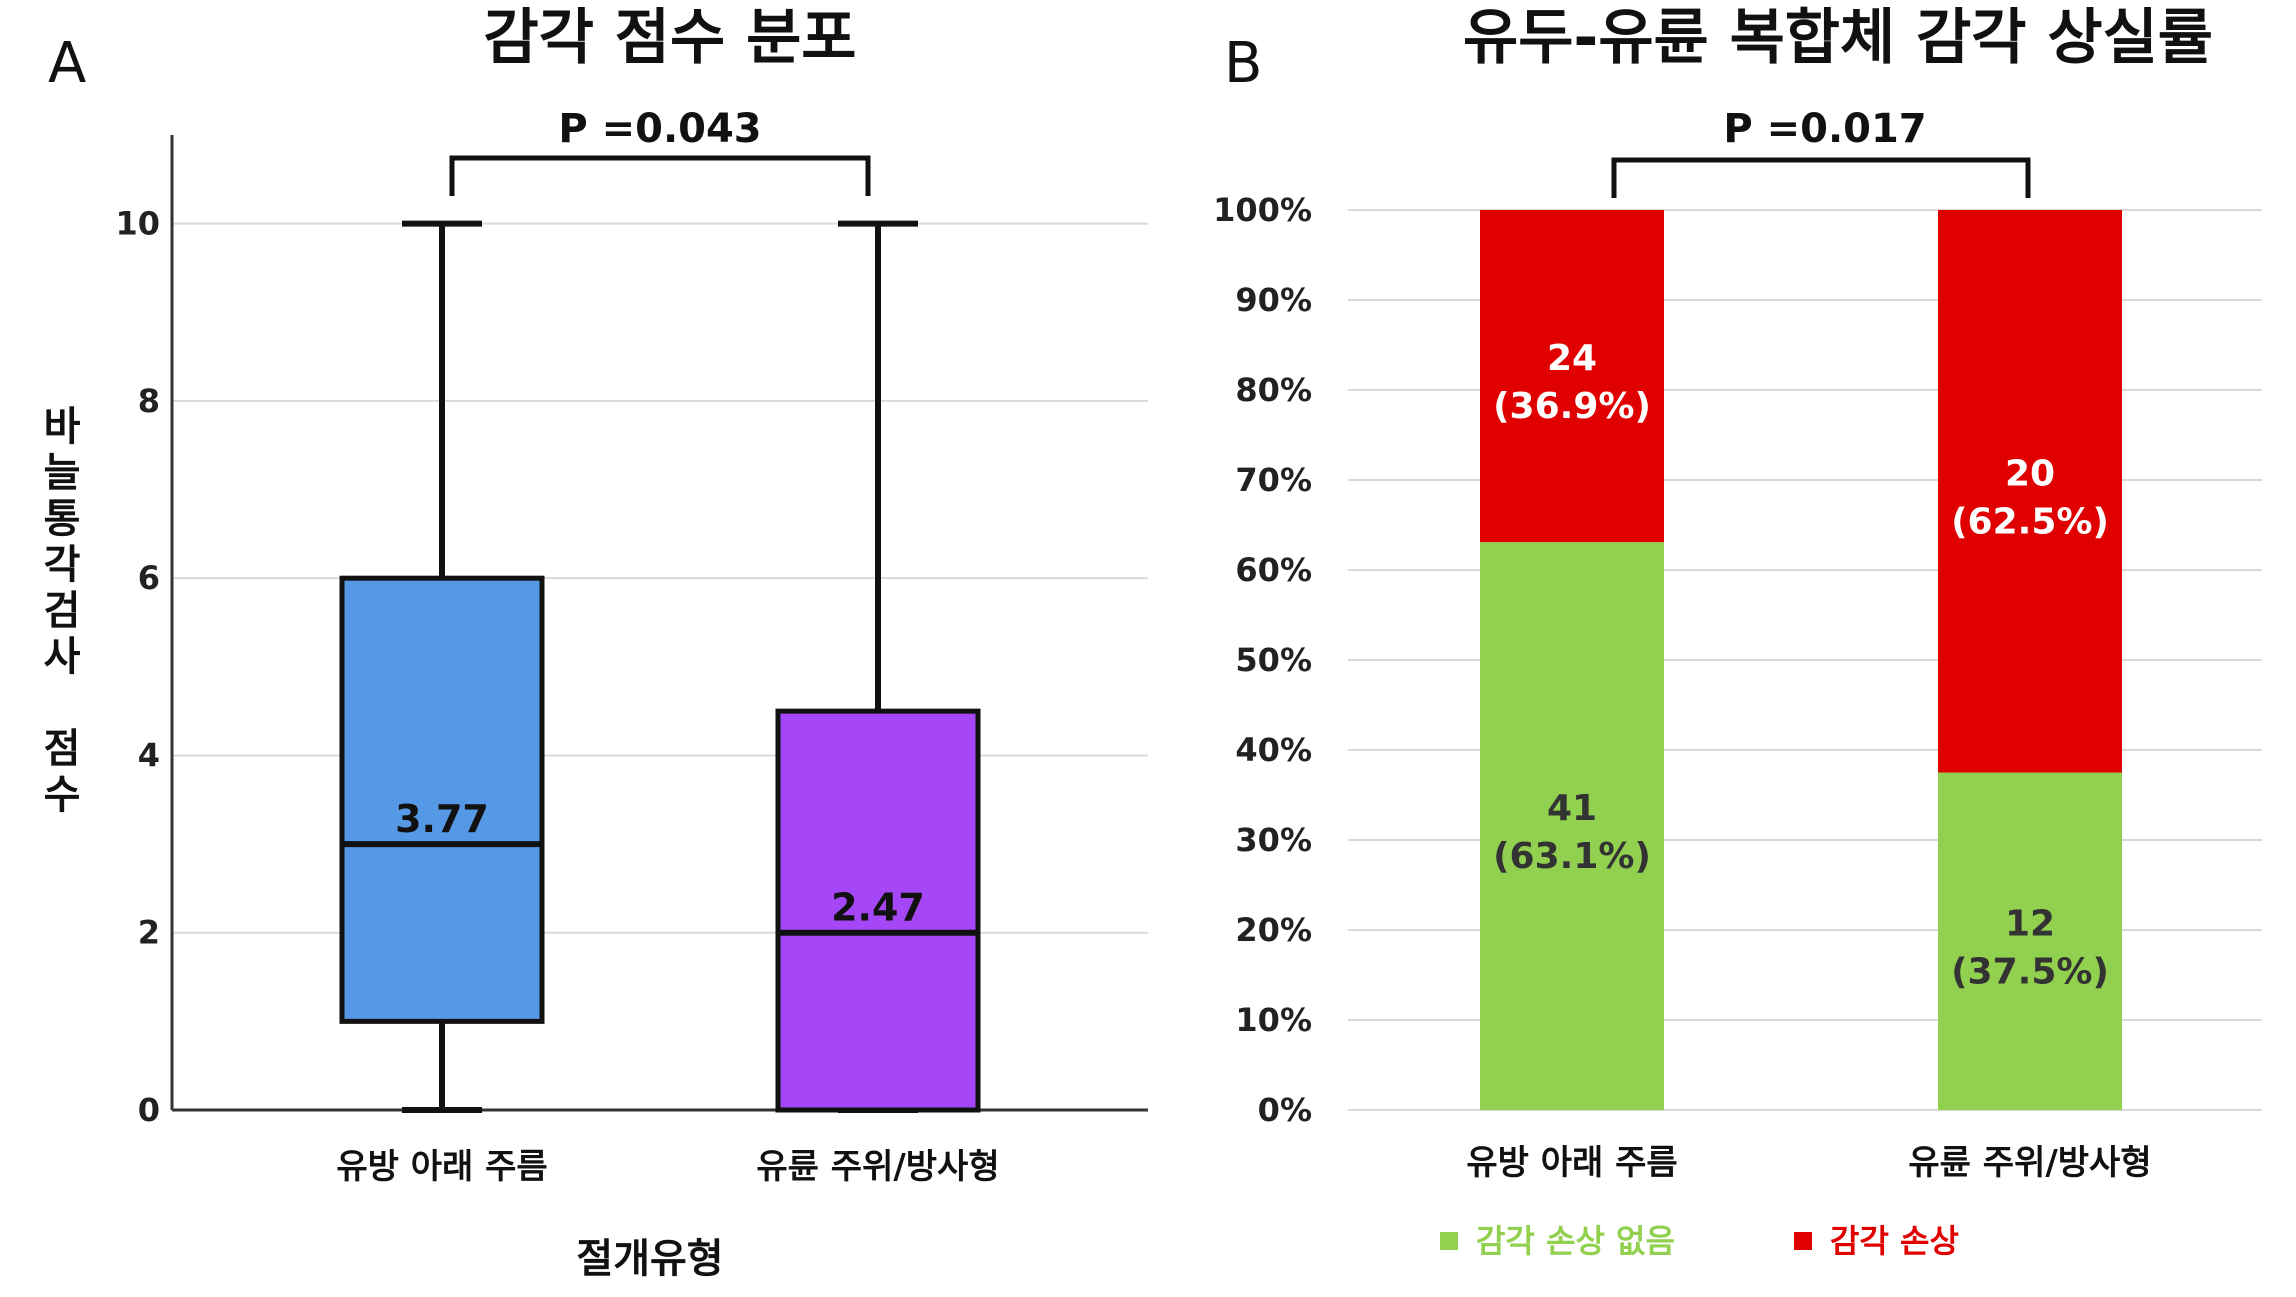 This screenshot has height=1297, width=2296. What do you see at coordinates (1572, 406) in the screenshot?
I see `segment-percent-label: (36.9%)` at bounding box center [1572, 406].